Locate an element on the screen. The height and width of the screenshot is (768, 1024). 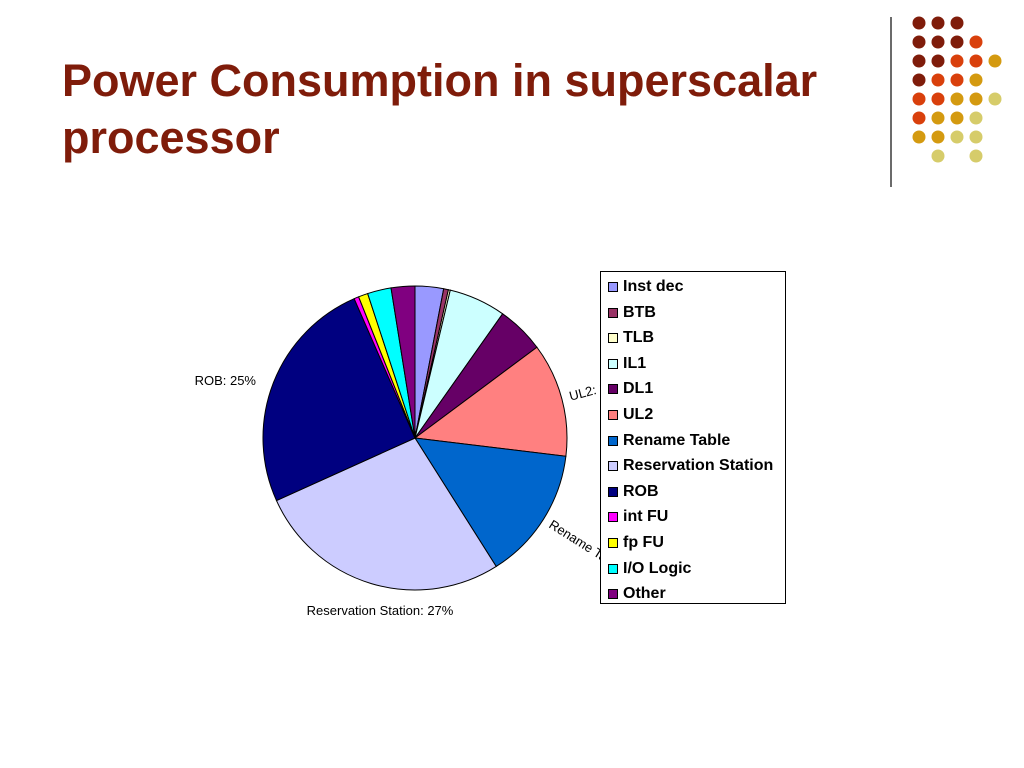
legend-label: int FU is located at coordinates (646, 517).